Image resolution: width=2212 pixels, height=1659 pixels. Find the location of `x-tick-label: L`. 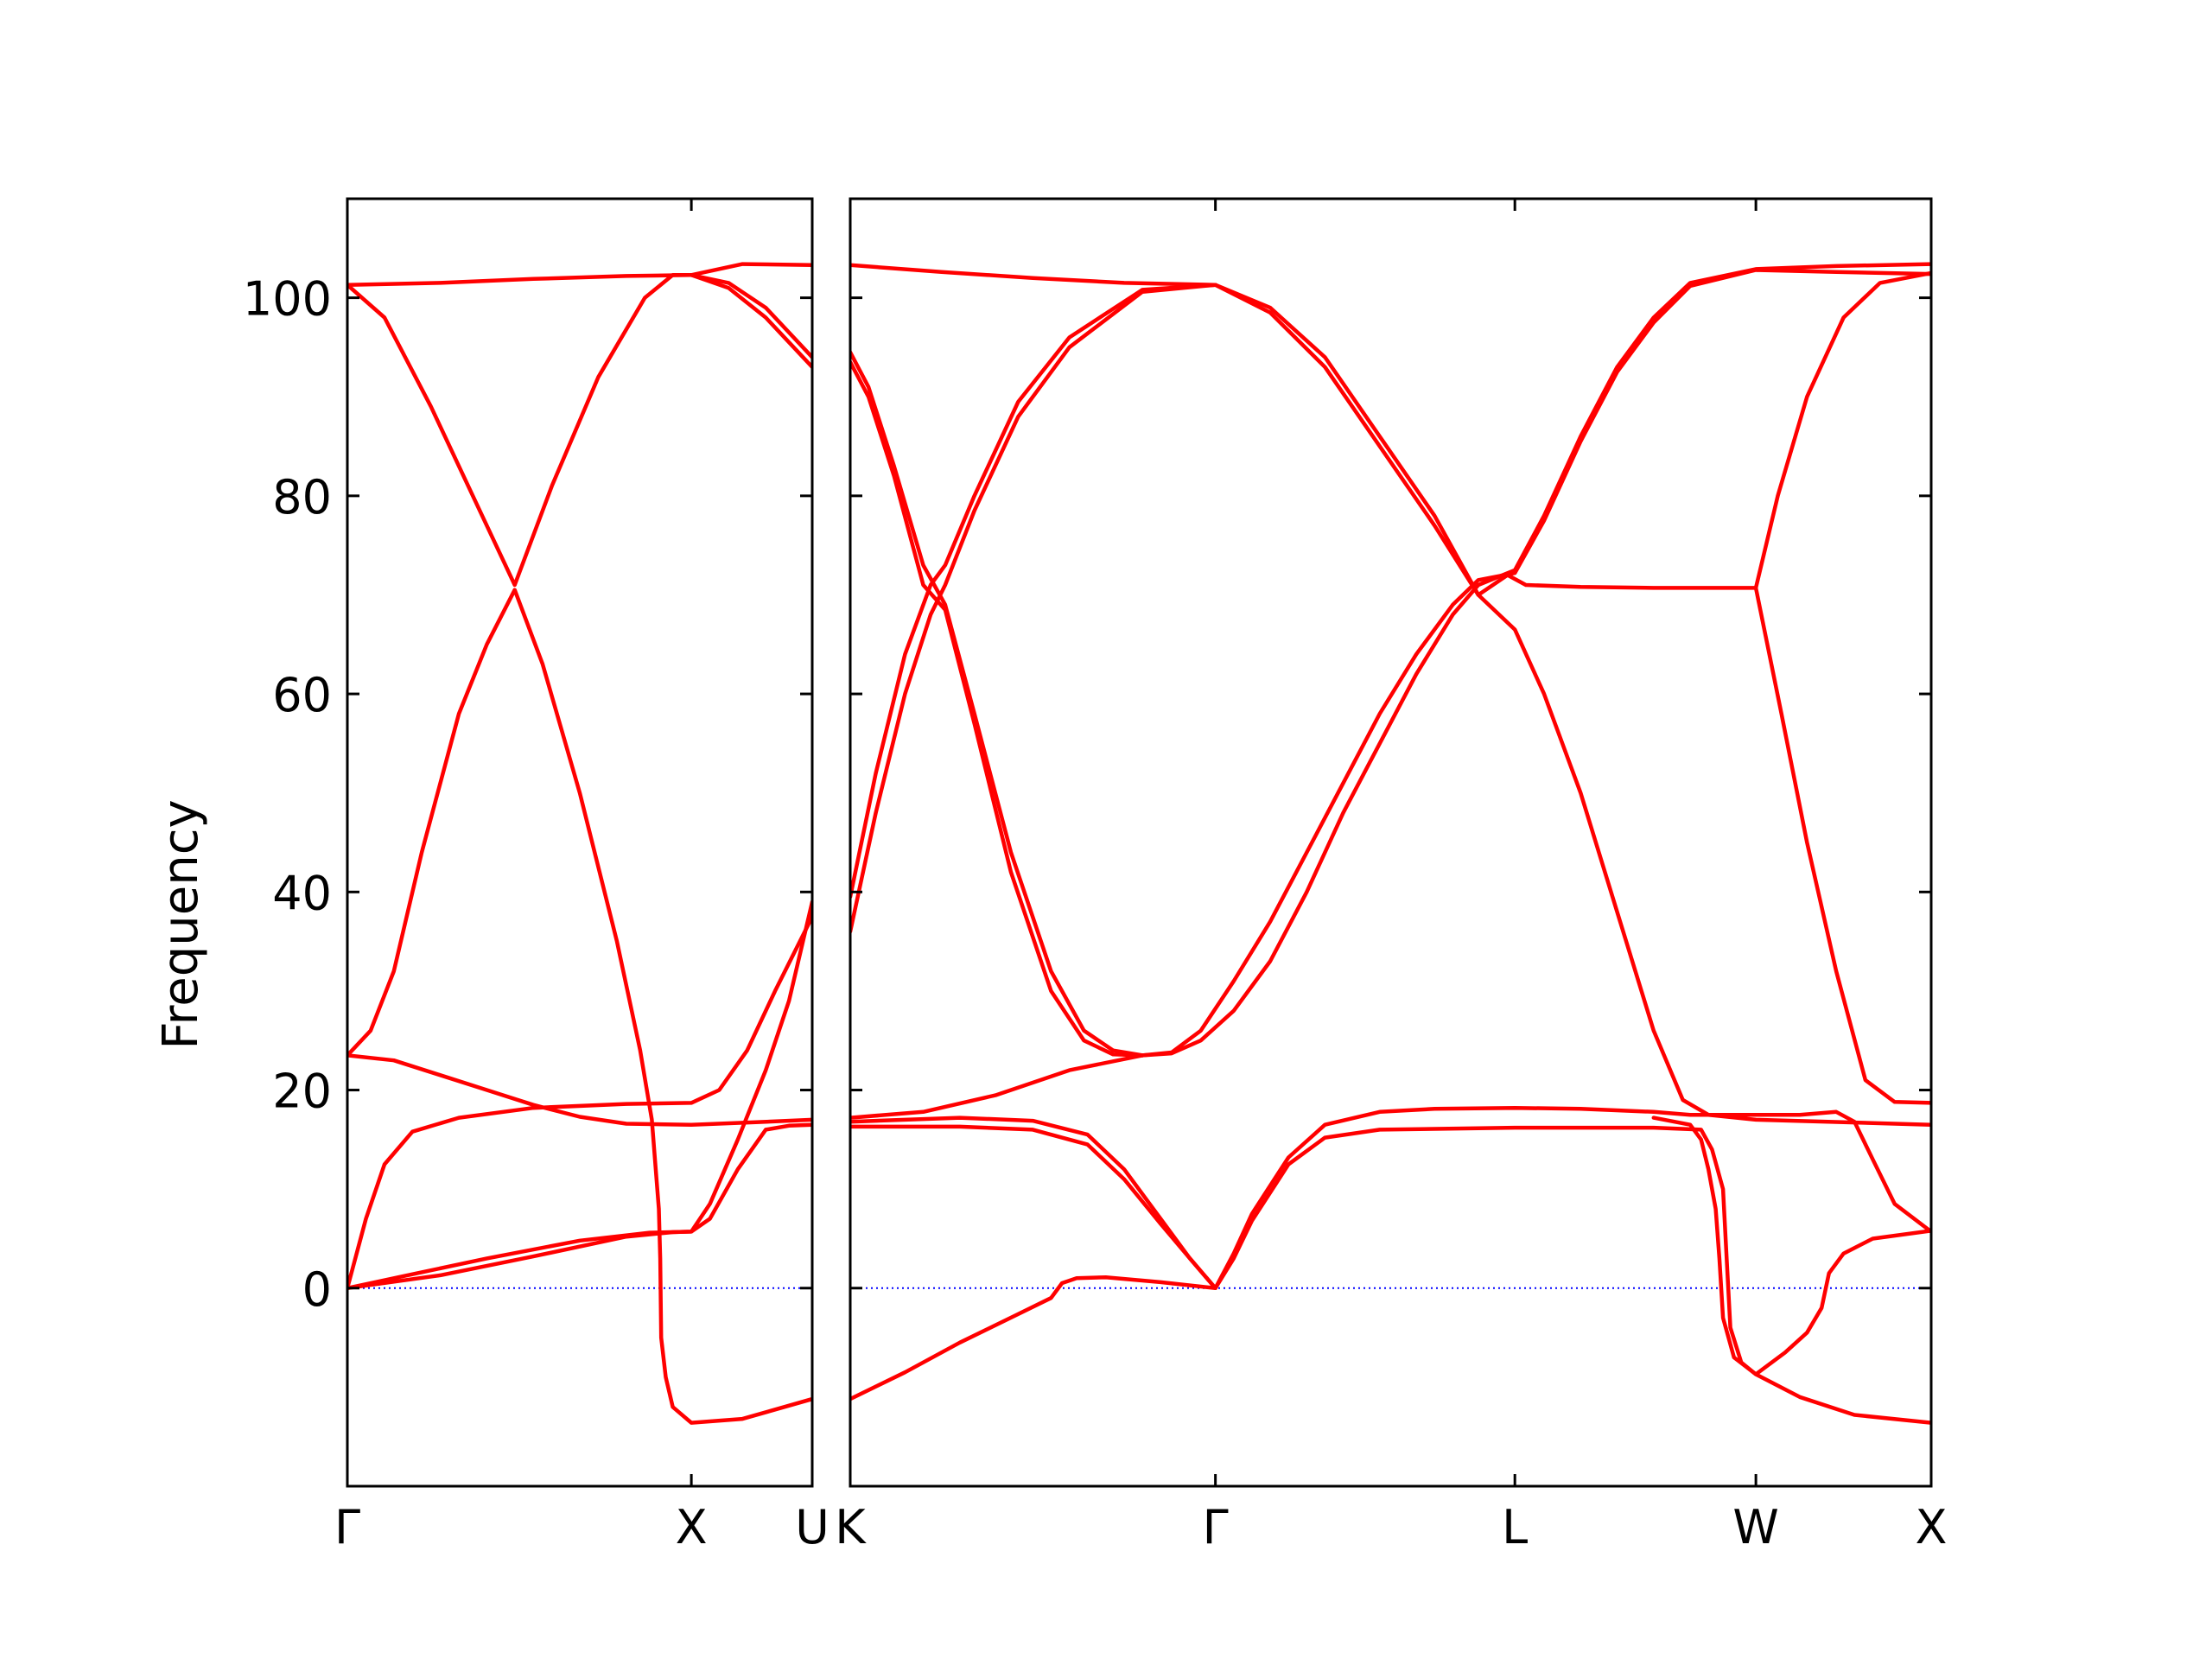

x-tick-label: L is located at coordinates (1515, 1527).